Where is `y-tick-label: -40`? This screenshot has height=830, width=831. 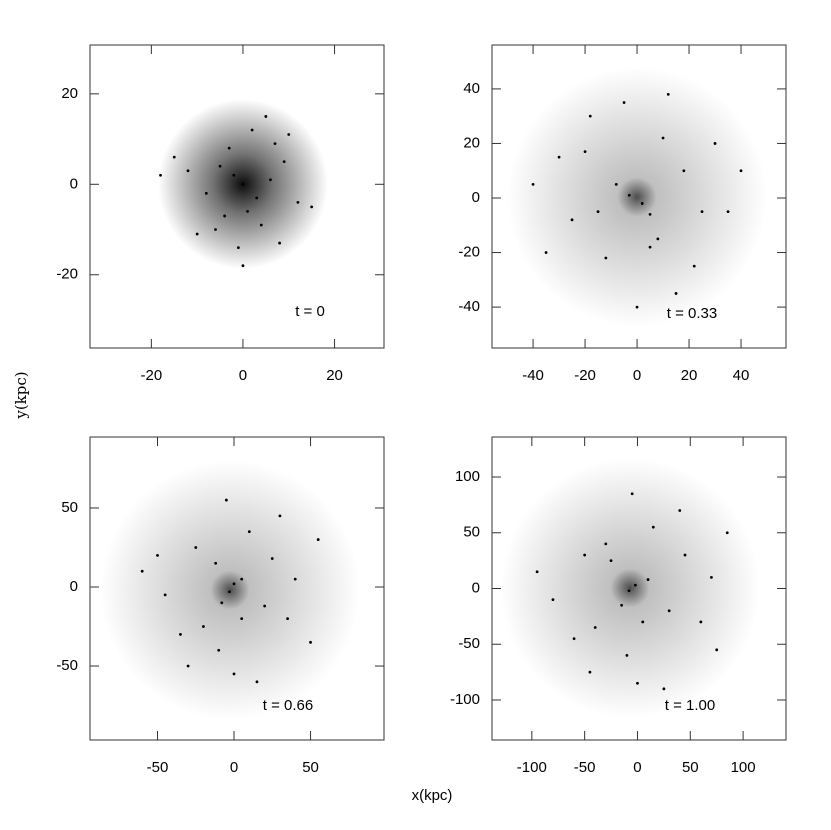 y-tick-label: -40 is located at coordinates (469, 306).